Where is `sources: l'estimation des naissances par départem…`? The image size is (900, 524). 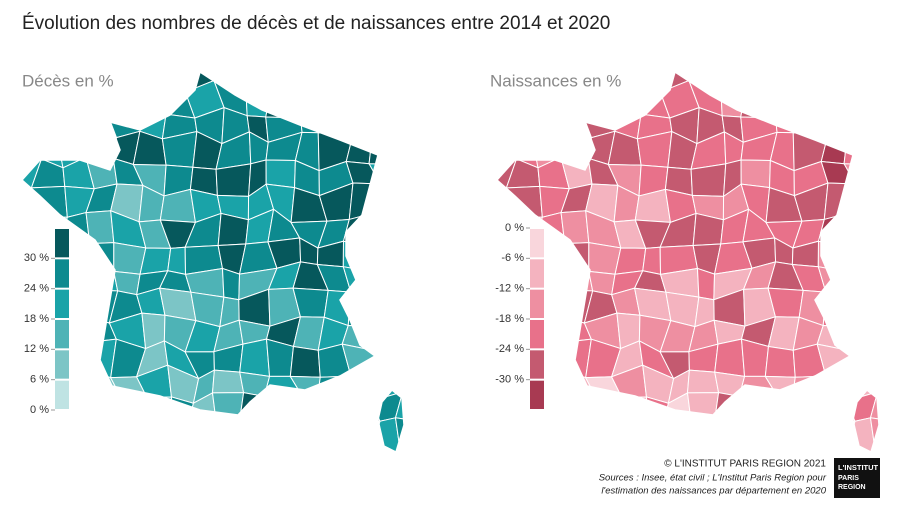 sources: l'estimation des naissances par départem… is located at coordinates (713, 491).